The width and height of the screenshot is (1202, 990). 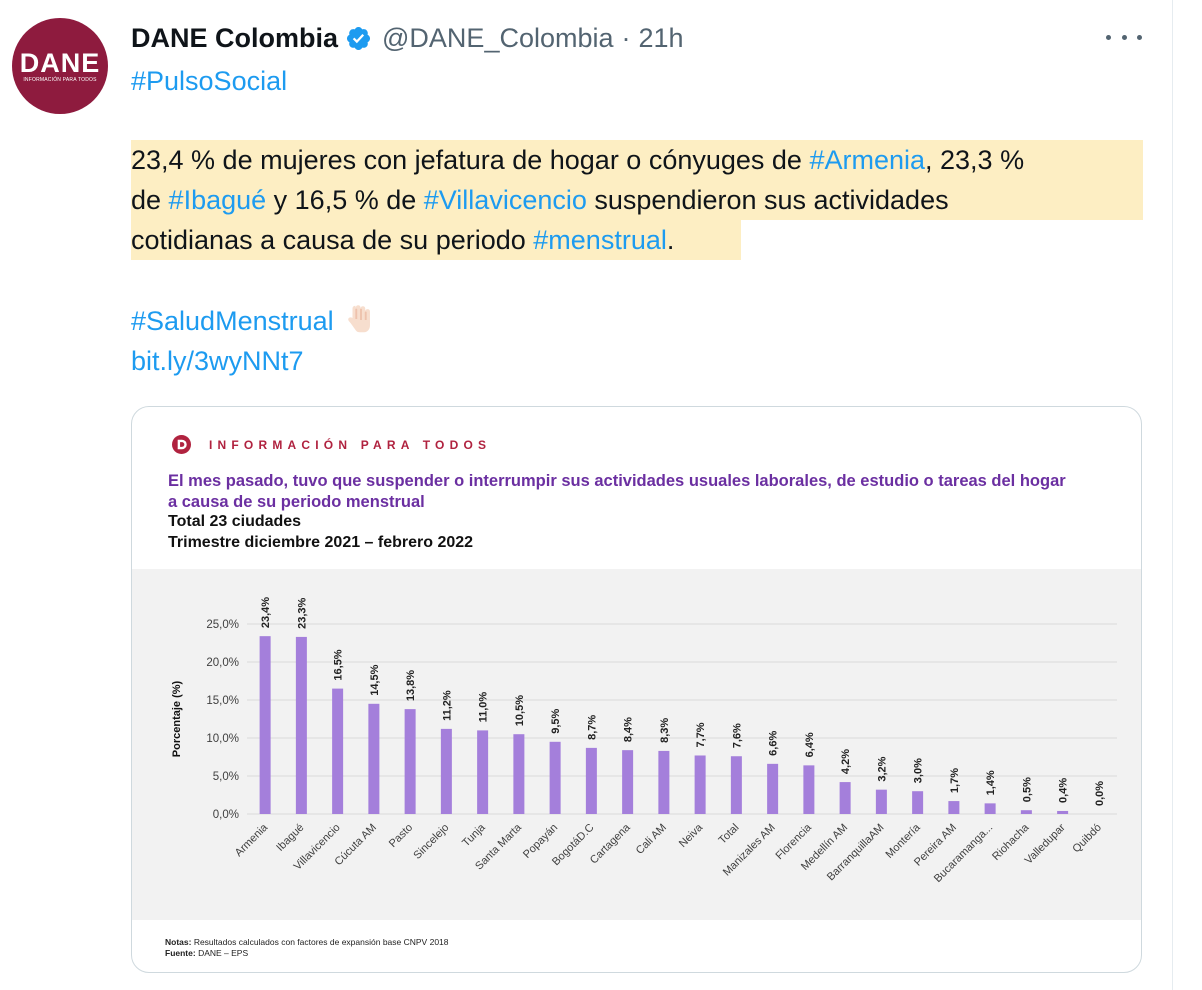 What do you see at coordinates (691, 835) in the screenshot?
I see `x-tick-label: Neiva` at bounding box center [691, 835].